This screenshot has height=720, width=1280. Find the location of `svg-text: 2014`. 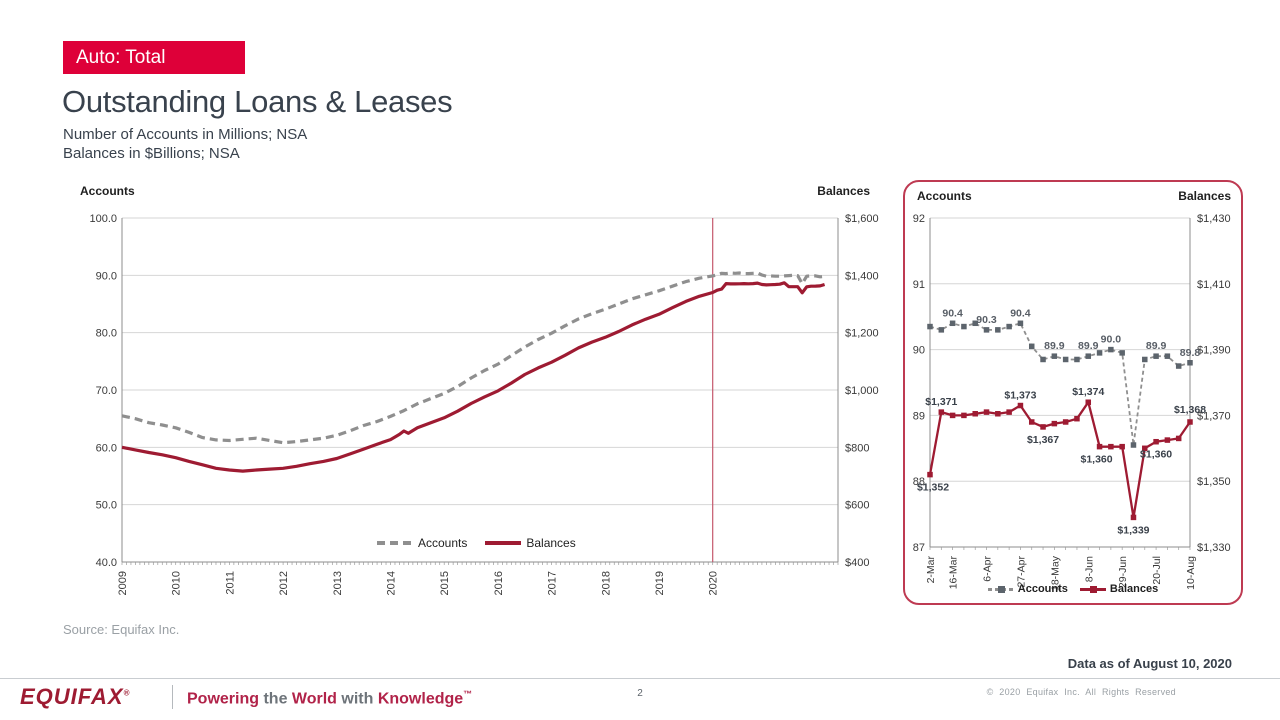

svg-text: 2014 is located at coordinates (392, 583).